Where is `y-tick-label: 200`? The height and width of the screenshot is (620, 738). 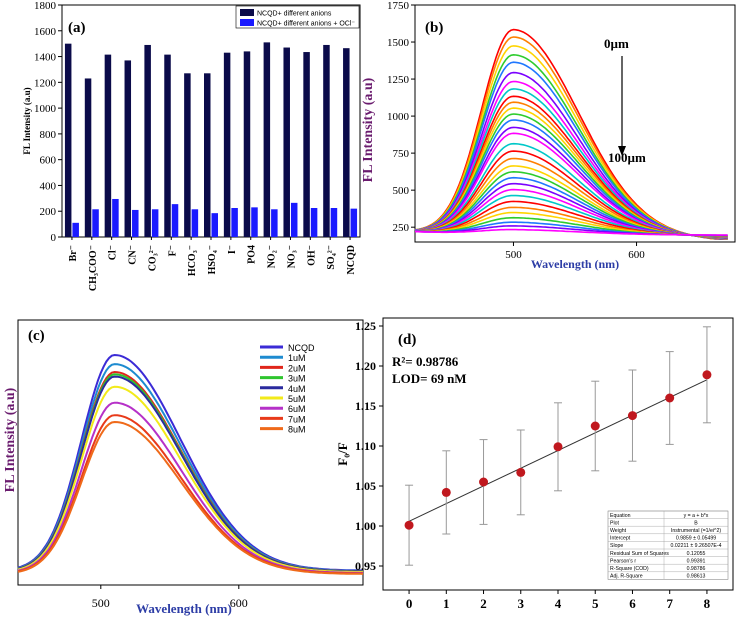 y-tick-label: 200 is located at coordinates (48, 212).